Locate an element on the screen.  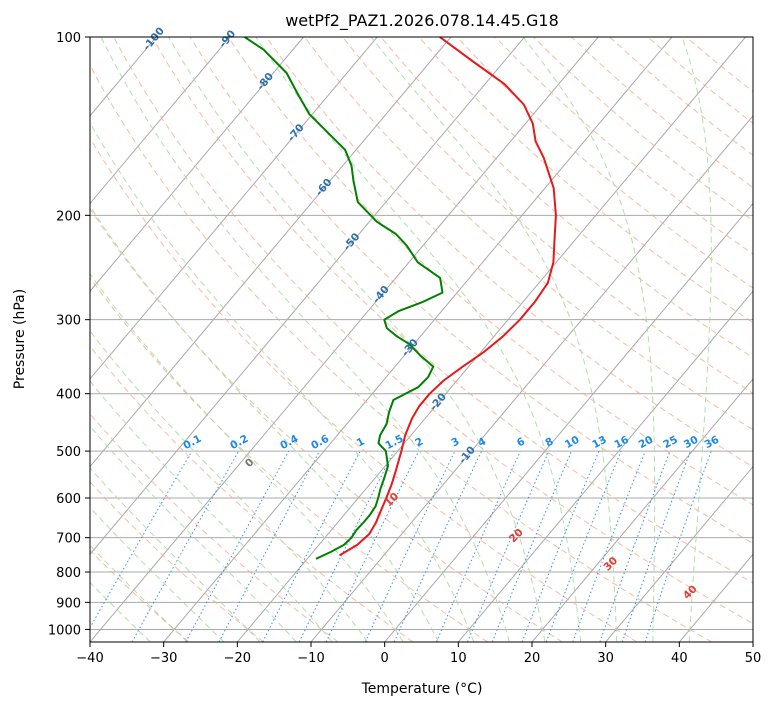
y-tick-label: 700 is located at coordinates (68, 539).